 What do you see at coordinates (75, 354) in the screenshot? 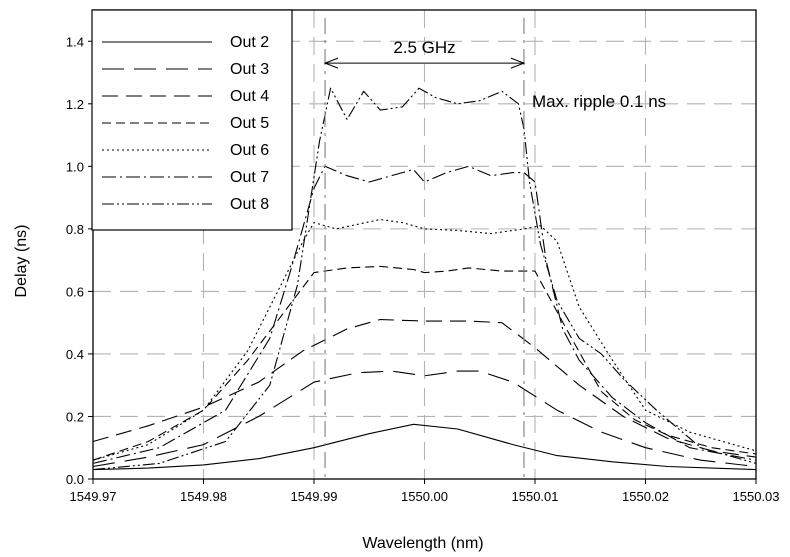
I see `y-tick-label: 0.4` at bounding box center [75, 354].